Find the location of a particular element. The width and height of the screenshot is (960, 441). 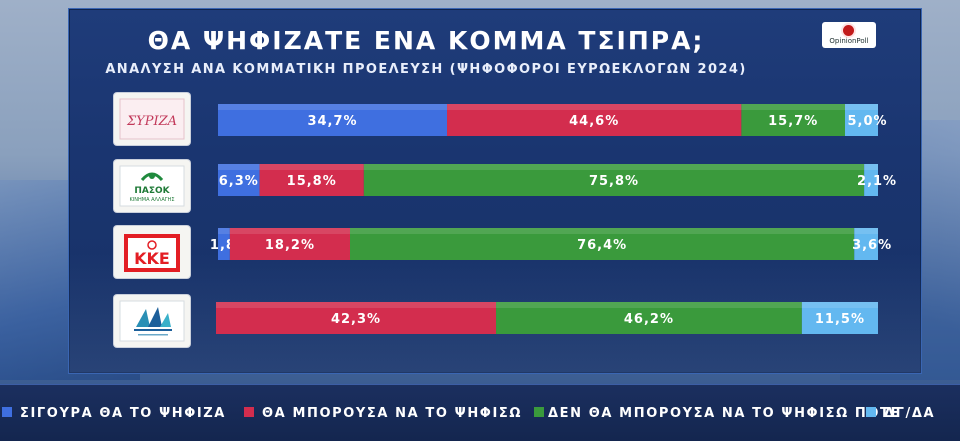

brand-logo: OpinionPoll is located at coordinates (849, 35).